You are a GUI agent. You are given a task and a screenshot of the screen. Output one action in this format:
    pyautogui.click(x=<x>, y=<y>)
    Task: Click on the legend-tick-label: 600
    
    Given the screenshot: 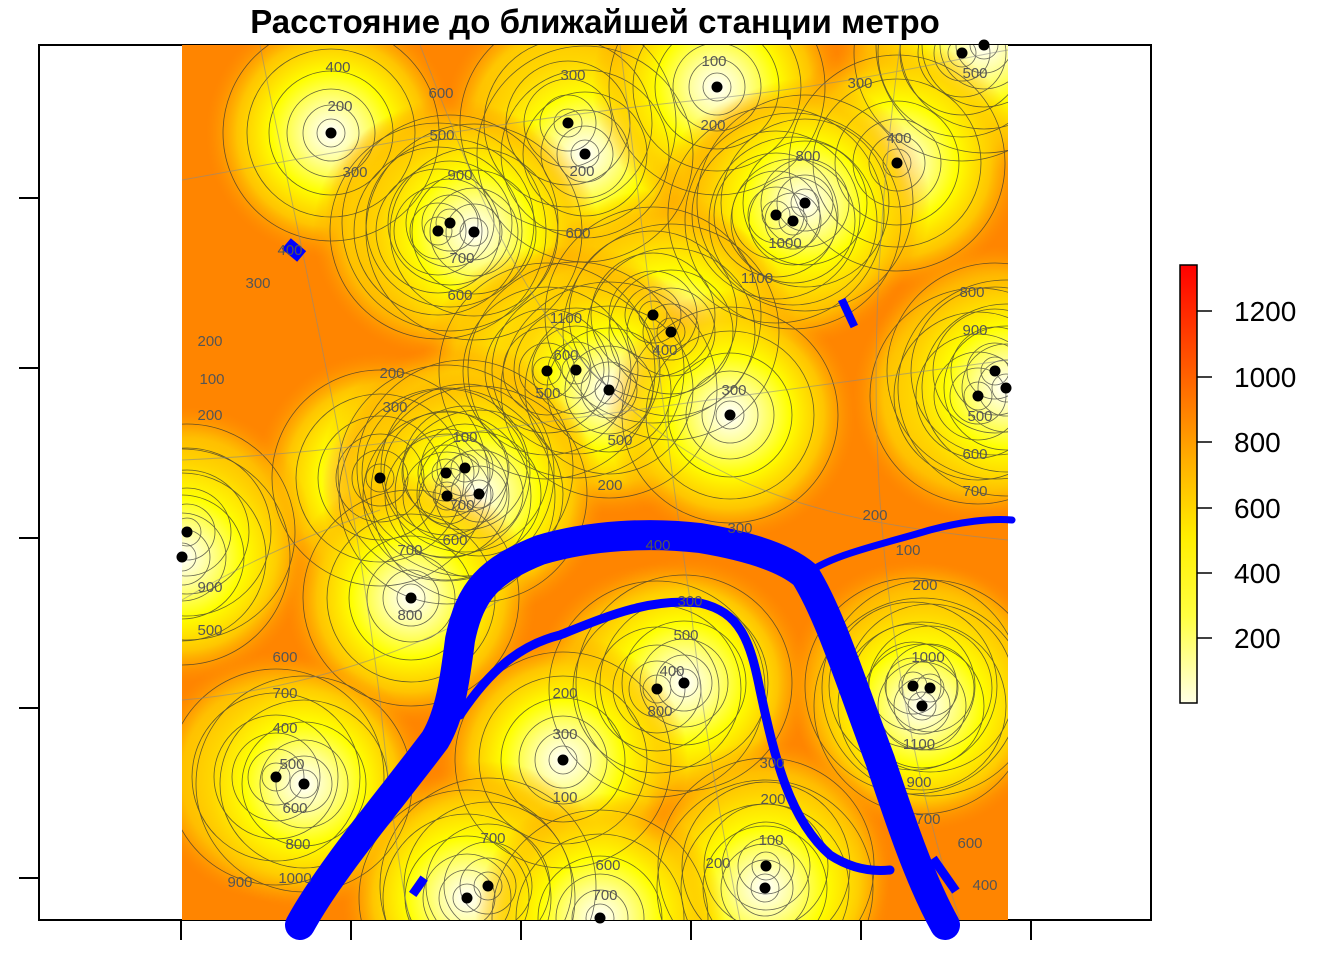 What is the action you would take?
    pyautogui.click(x=1257, y=508)
    